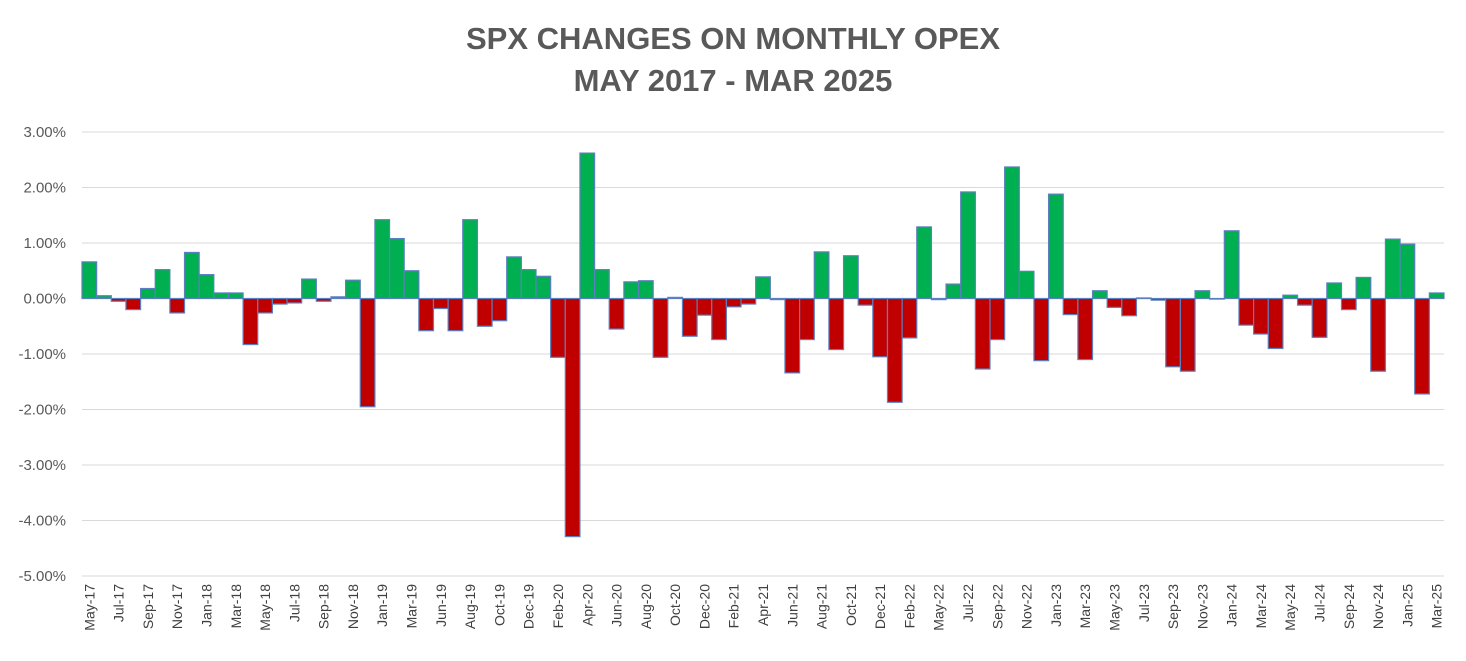  I want to click on x-tick-label: Aug-20, so click(646, 606).